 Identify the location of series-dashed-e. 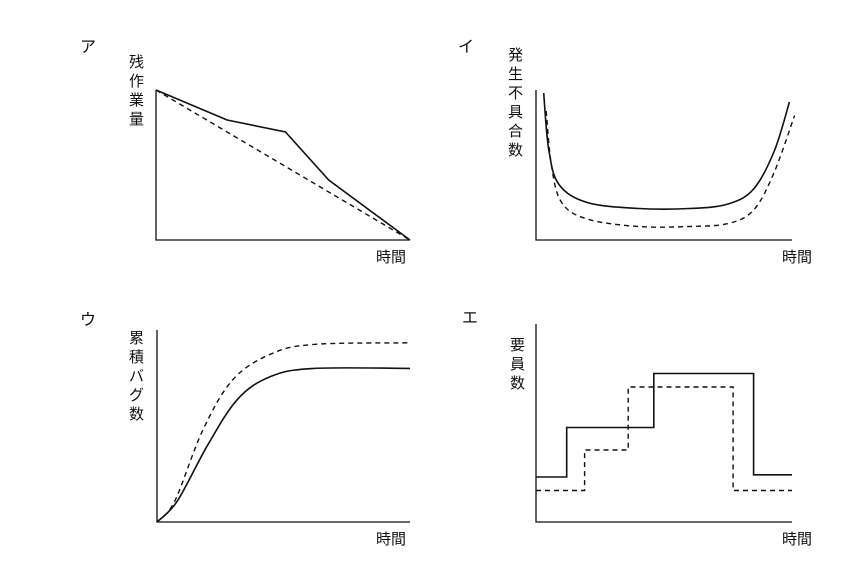
(664, 439).